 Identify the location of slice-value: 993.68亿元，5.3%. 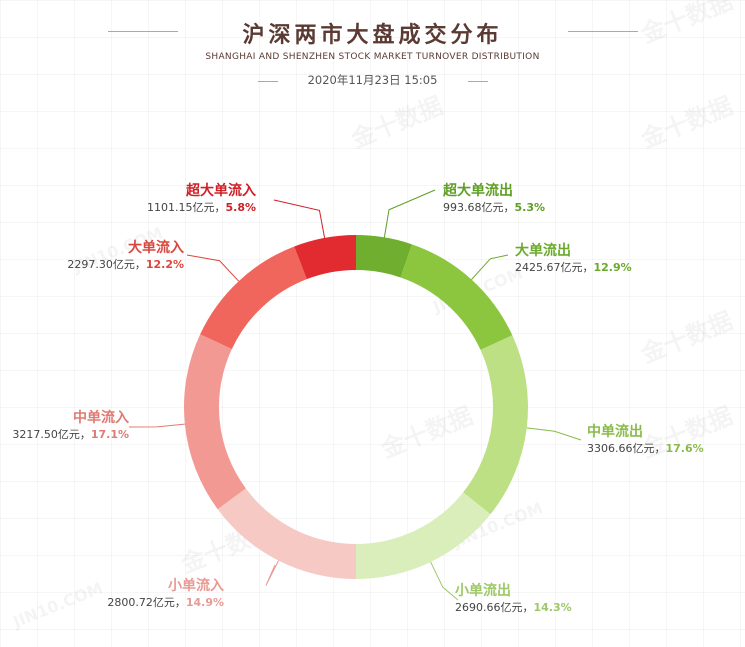
(494, 208).